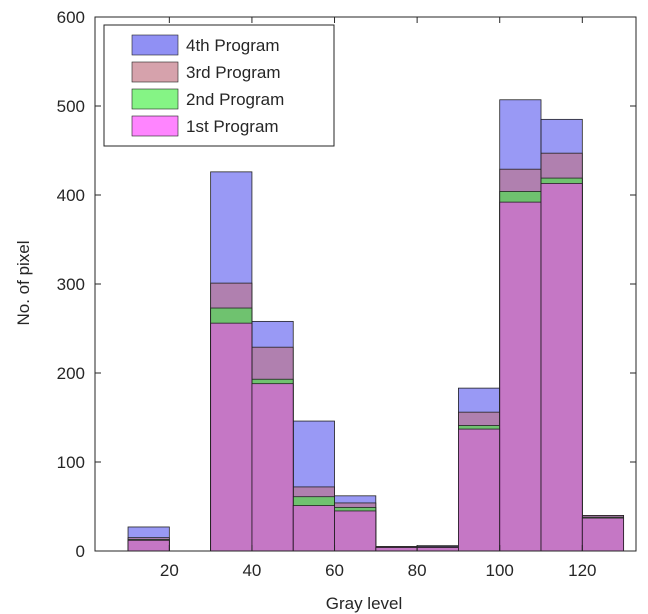 The image size is (648, 614). I want to click on y-tick-label-500: 500, so click(71, 106).